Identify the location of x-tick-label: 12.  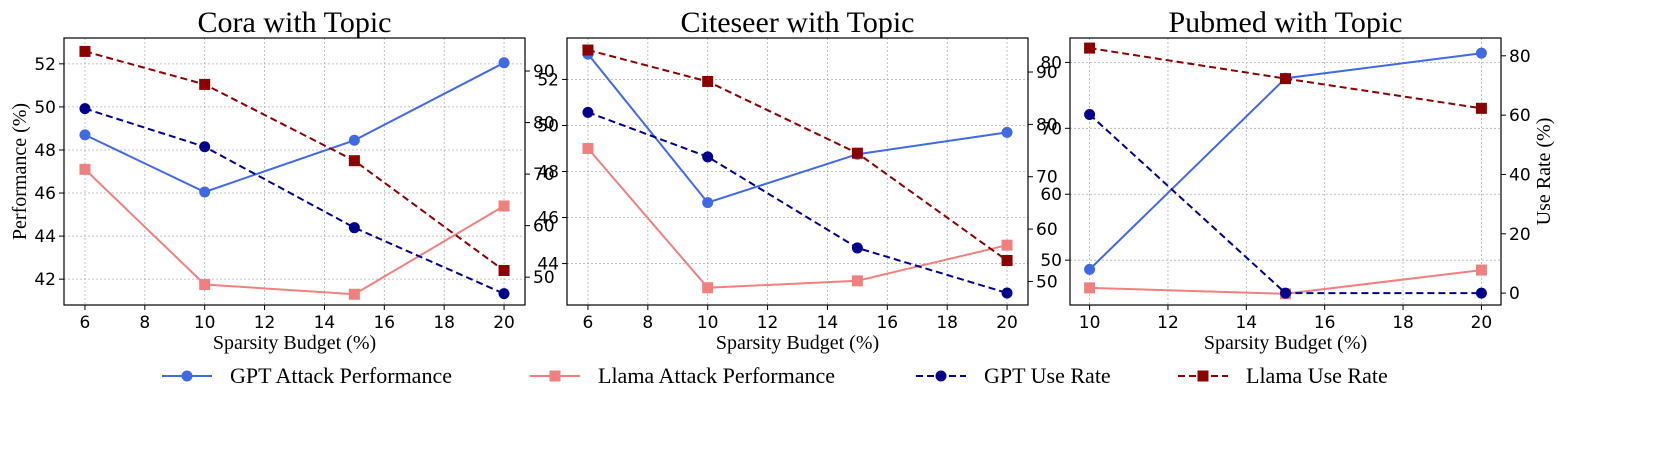
(265, 323).